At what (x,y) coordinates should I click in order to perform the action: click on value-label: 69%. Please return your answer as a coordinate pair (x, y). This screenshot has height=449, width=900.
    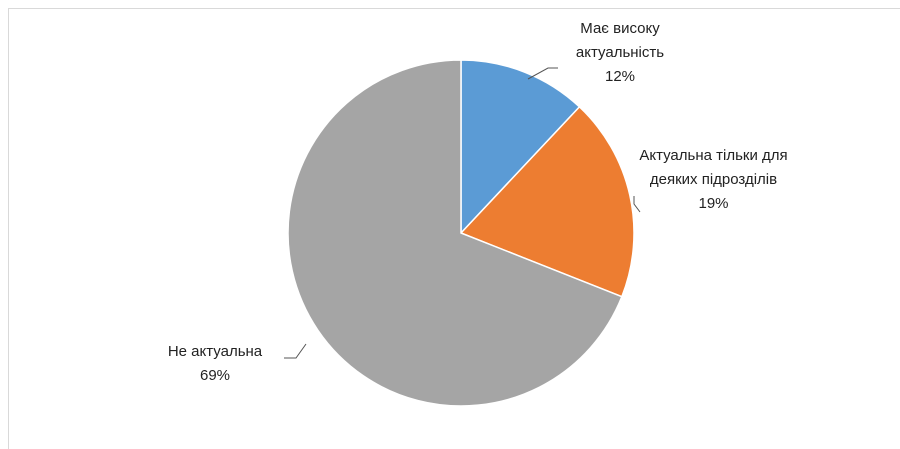
    Looking at the image, I should click on (215, 375).